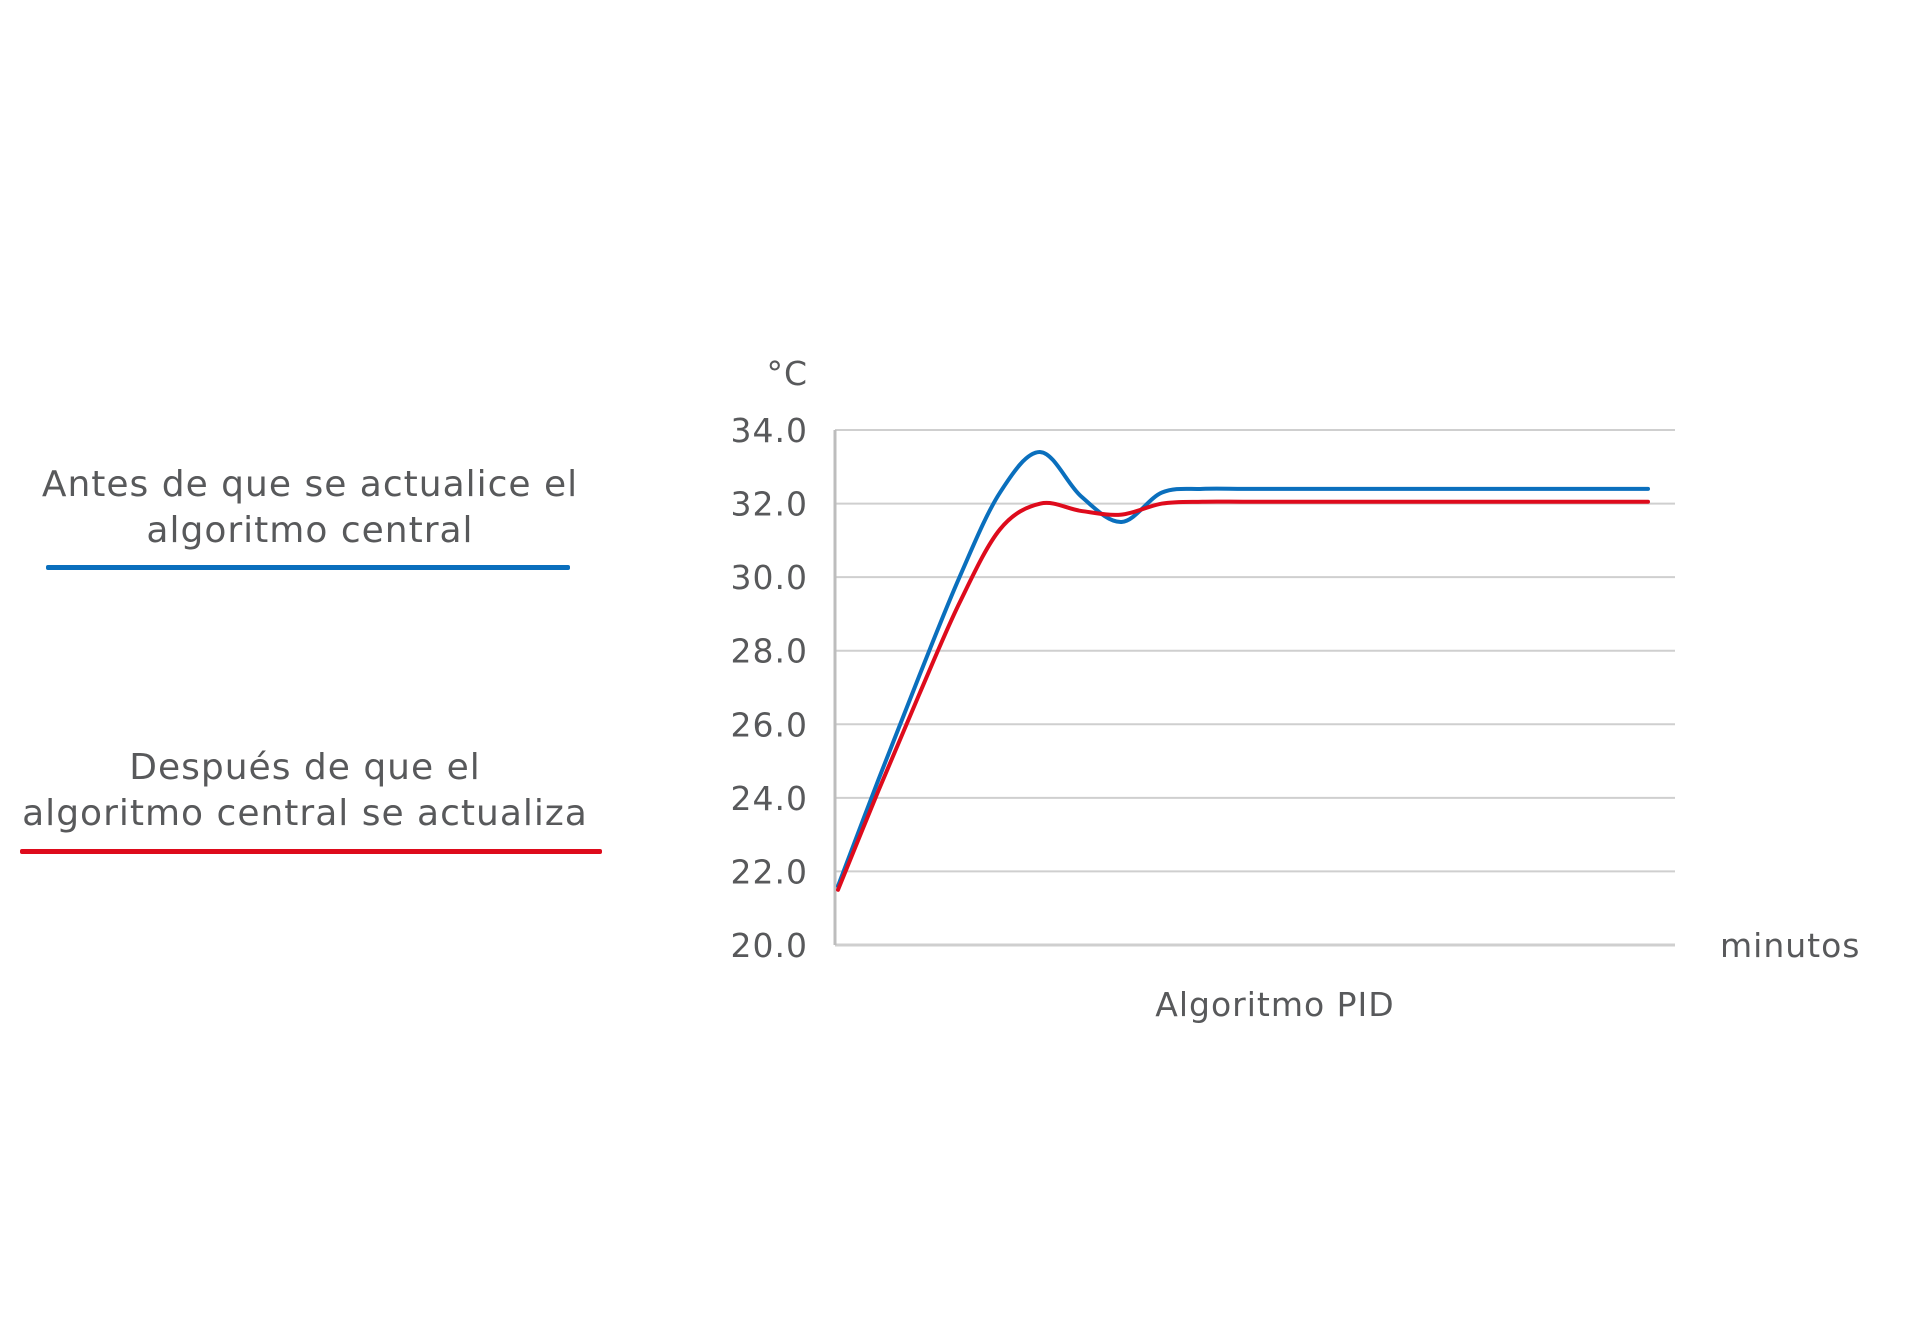 This screenshot has height=1335, width=1918. I want to click on x-axis-unit-label: minutos, so click(1790, 945).